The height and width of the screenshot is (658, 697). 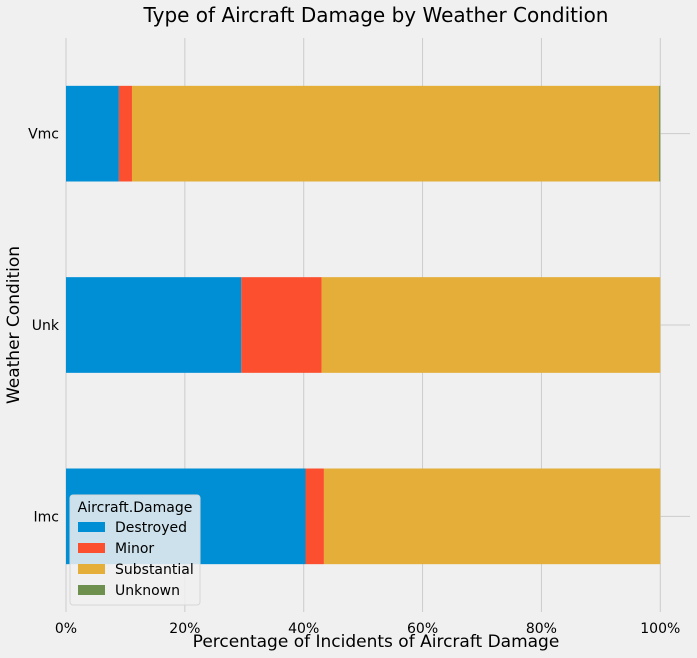 I want to click on legend-label: Destroyed, so click(x=151, y=528).